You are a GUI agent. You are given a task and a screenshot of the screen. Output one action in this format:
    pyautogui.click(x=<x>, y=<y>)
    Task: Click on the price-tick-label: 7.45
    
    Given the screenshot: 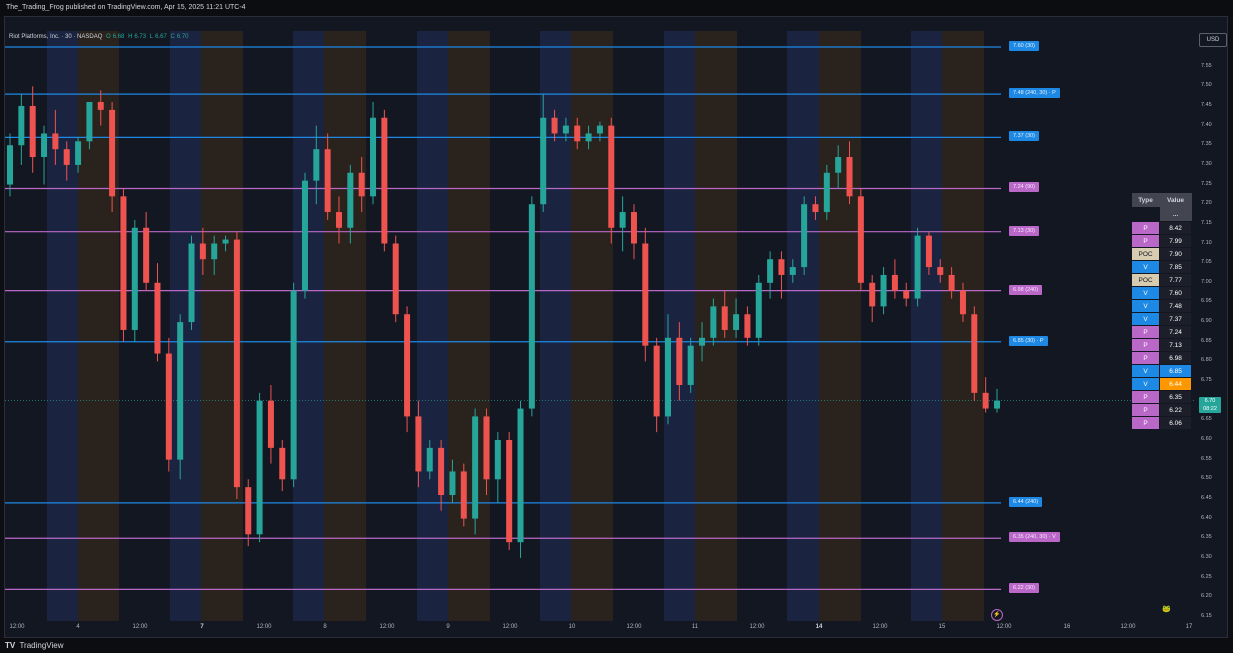 What is the action you would take?
    pyautogui.click(x=1206, y=104)
    